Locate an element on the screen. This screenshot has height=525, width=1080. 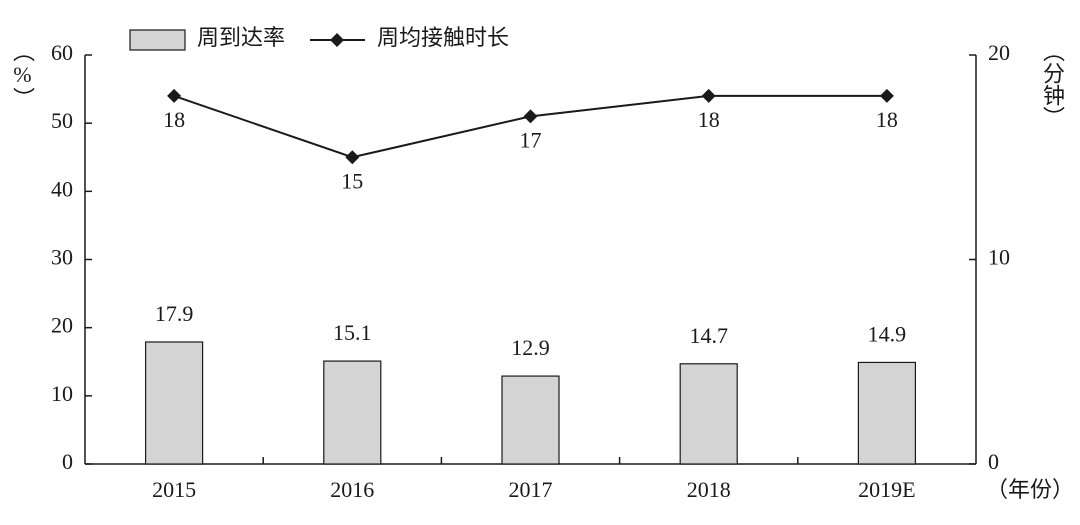
data-label: 12.9 is located at coordinates (530, 347).